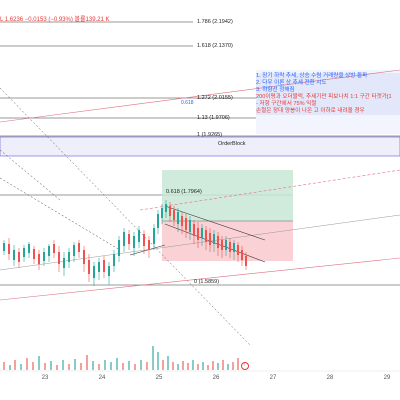 The width and height of the screenshot is (400, 400). Describe the element at coordinates (216, 378) in the screenshot. I see `x-label-26: 26` at that location.